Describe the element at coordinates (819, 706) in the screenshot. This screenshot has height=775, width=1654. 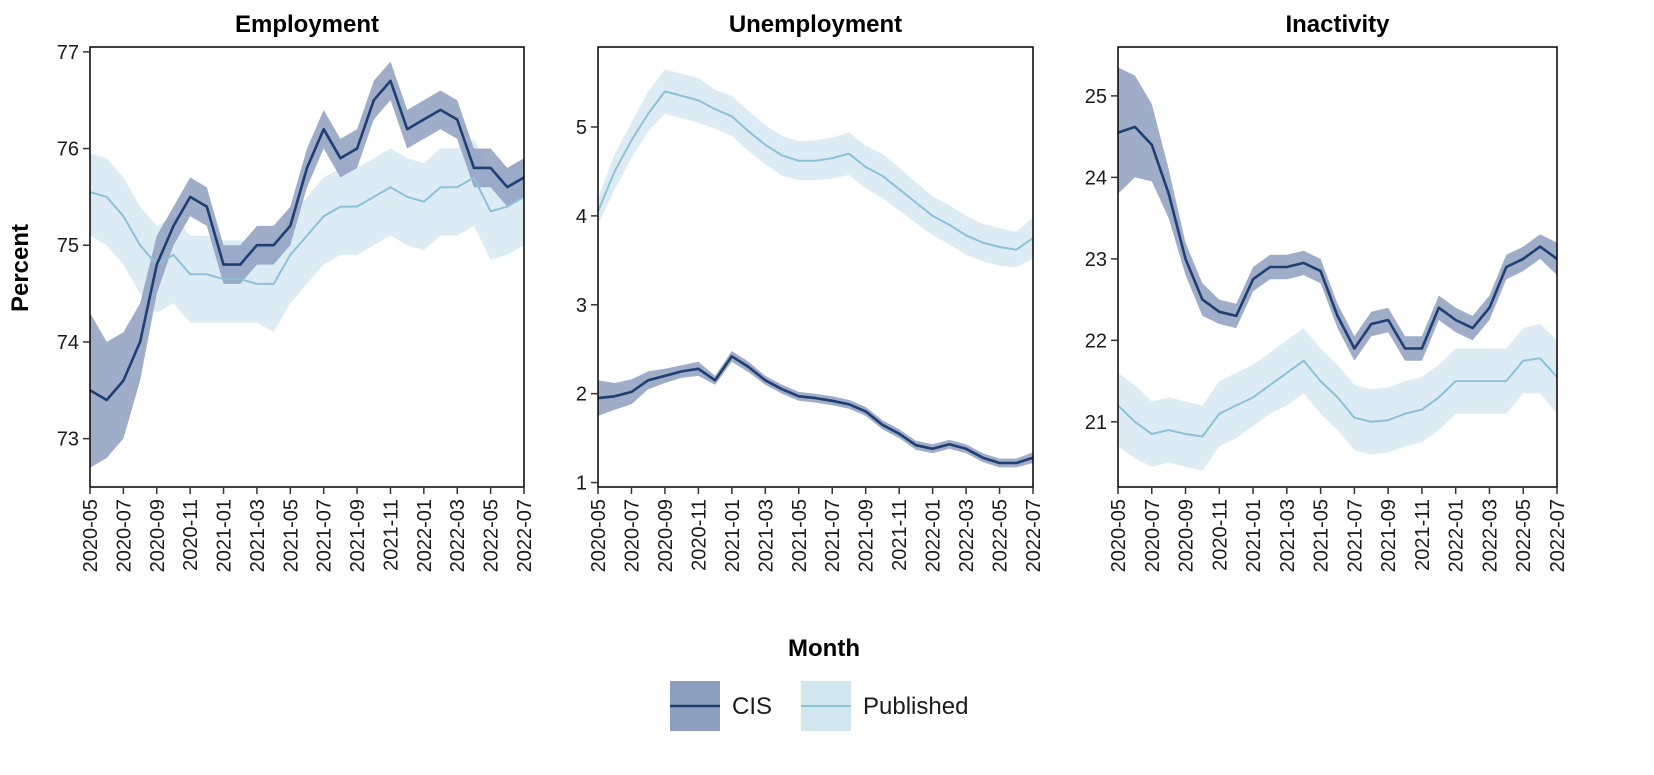
I see `legend: CIS Published` at that location.